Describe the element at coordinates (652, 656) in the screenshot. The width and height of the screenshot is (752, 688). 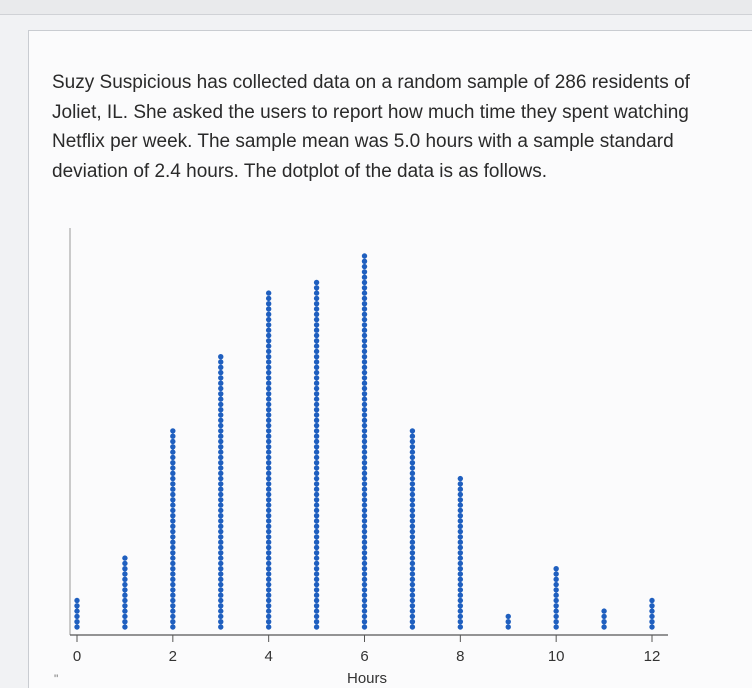
I see `x-tick-label: 12` at that location.